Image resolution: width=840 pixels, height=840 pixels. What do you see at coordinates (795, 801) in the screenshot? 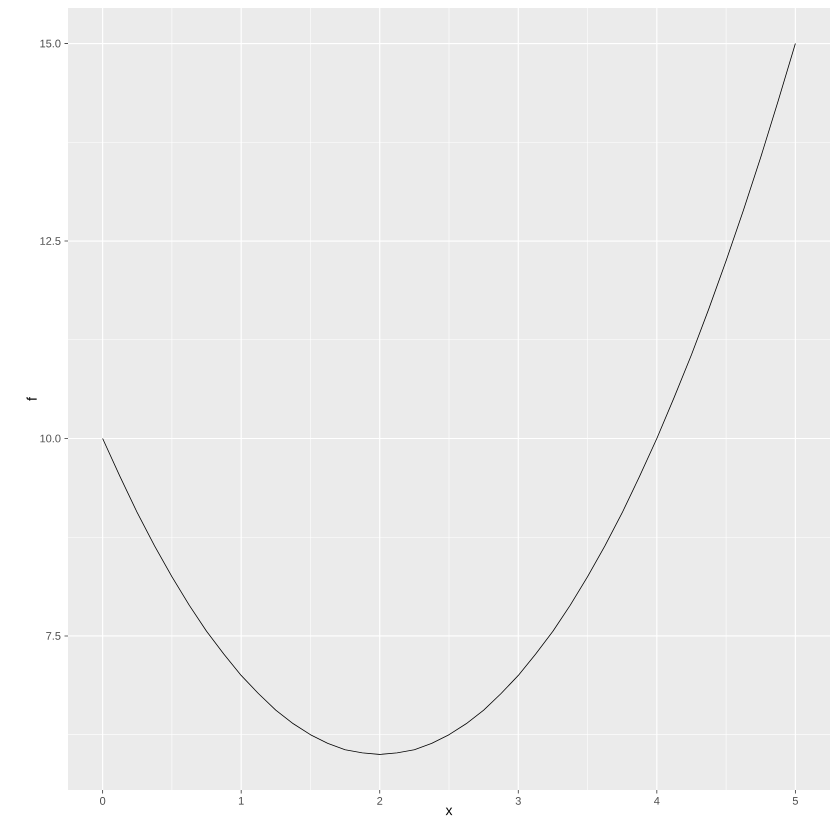
I see `x-tick-label: 5` at bounding box center [795, 801].